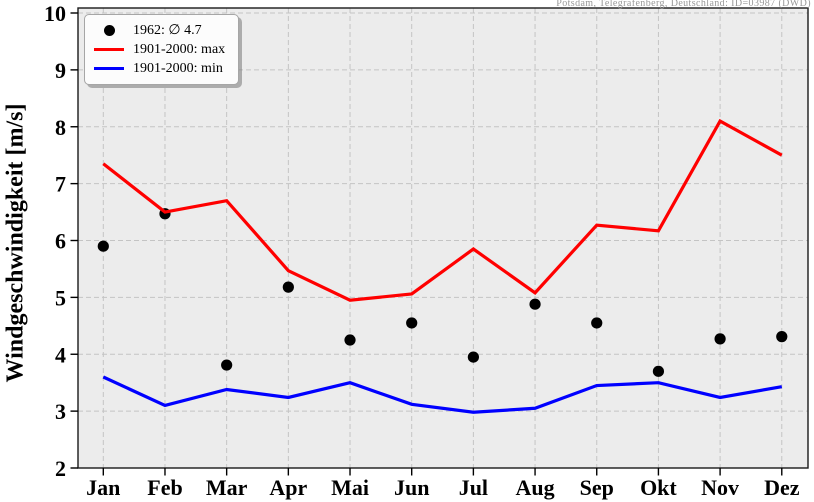 The width and height of the screenshot is (814, 502). Describe the element at coordinates (60, 241) in the screenshot. I see `y-tick-label: 6` at that location.